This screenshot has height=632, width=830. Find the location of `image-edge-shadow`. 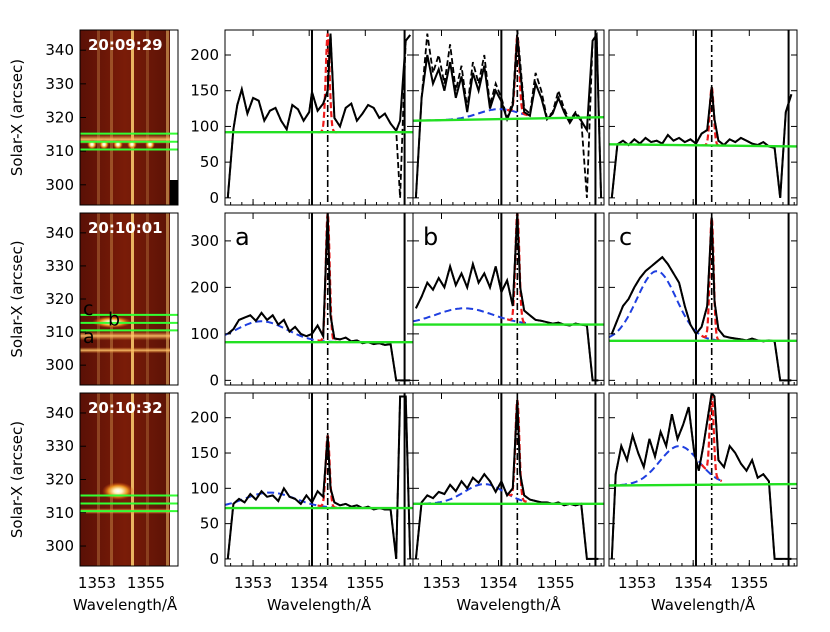

image-edge-shadow is located at coordinates (174, 192).